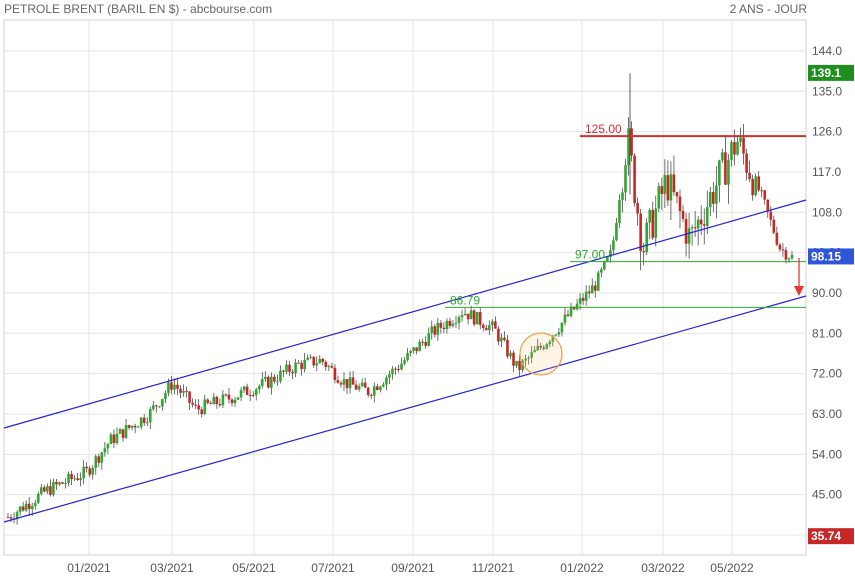  What do you see at coordinates (827, 414) in the screenshot?
I see `y-tick-label: 63.00` at bounding box center [827, 414].